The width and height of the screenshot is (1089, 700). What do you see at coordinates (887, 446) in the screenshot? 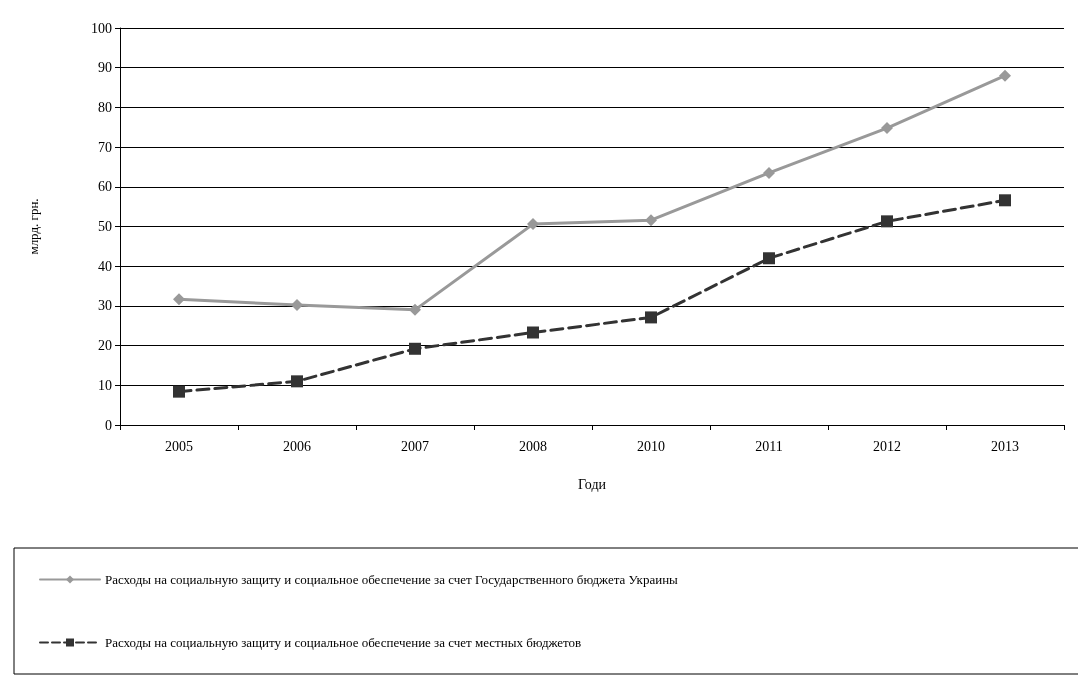
I see `x-tick-label: 2012` at bounding box center [887, 446].